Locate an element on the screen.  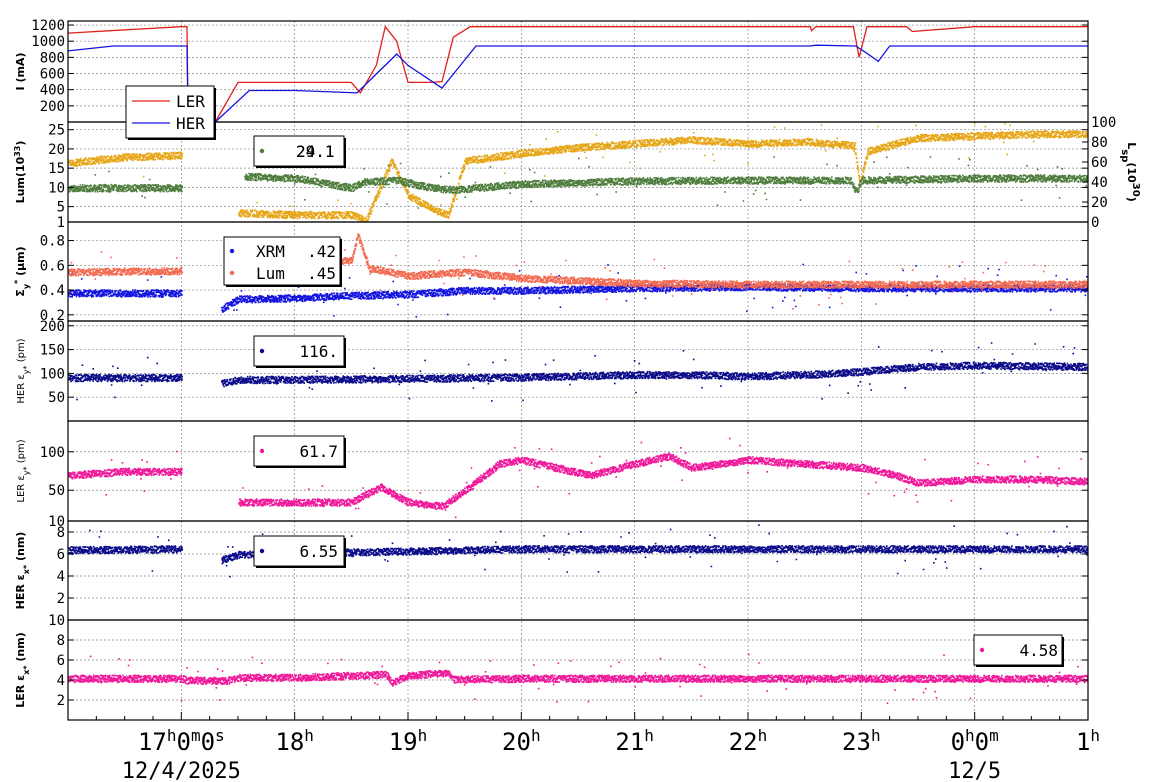
y-tick-label: 800 is located at coordinates (52, 58).